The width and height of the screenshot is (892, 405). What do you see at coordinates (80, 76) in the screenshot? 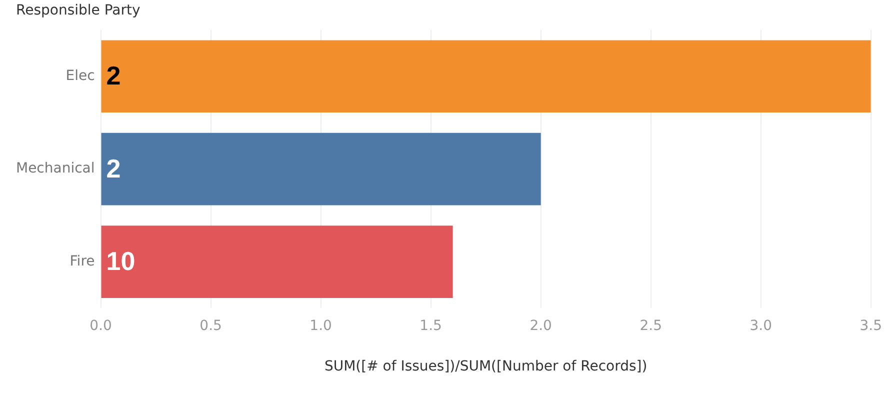
I see `y-tick-label: Elec` at bounding box center [80, 76].